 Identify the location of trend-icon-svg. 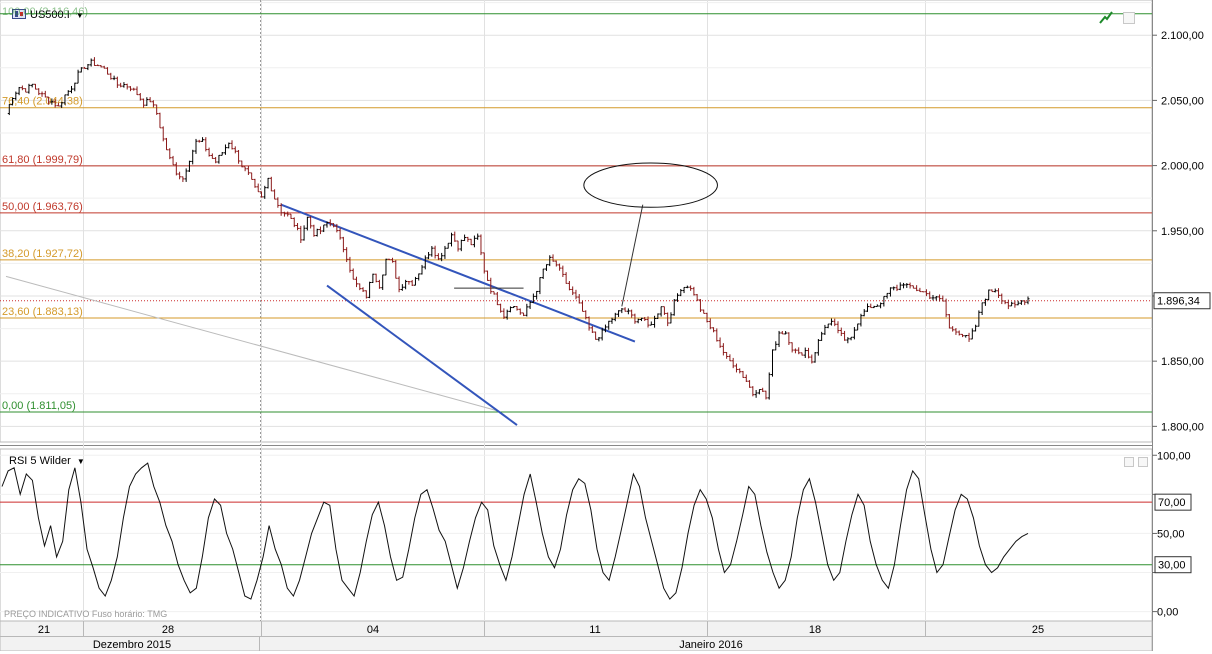
(1106, 17).